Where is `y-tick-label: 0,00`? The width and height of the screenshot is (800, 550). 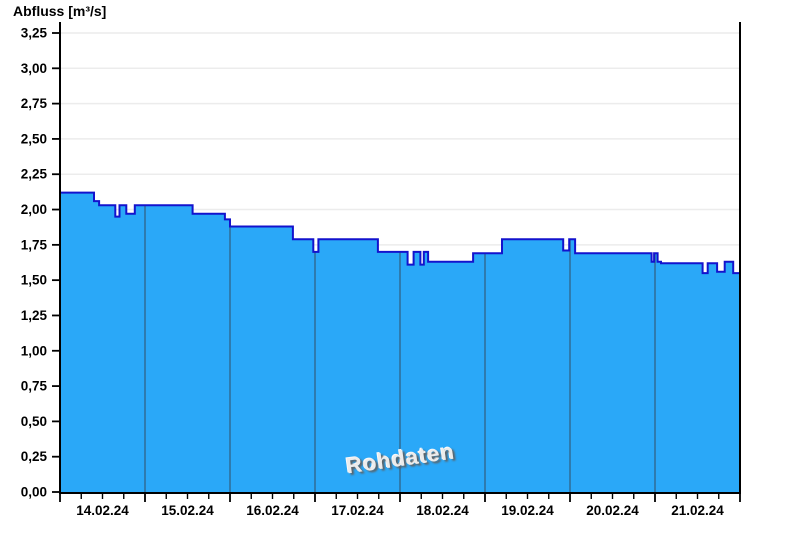 y-tick-label: 0,00 is located at coordinates (34, 492).